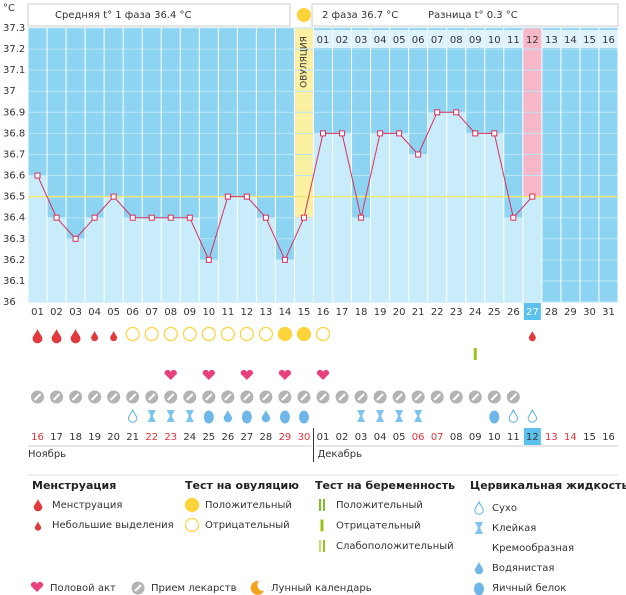 The width and height of the screenshot is (626, 595). I want to click on unit-label: °C, so click(9, 8).